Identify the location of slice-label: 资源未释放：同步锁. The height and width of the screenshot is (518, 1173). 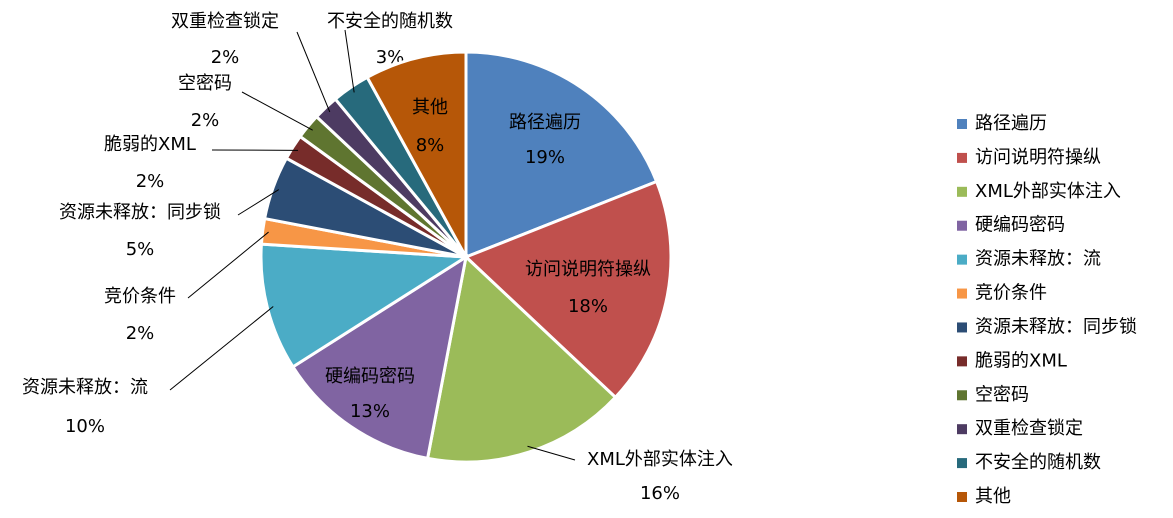
(140, 212).